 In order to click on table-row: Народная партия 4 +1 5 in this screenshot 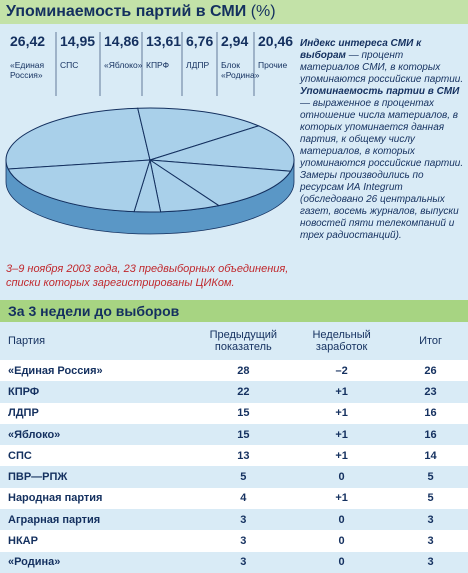, I will do `click(234, 498)`.